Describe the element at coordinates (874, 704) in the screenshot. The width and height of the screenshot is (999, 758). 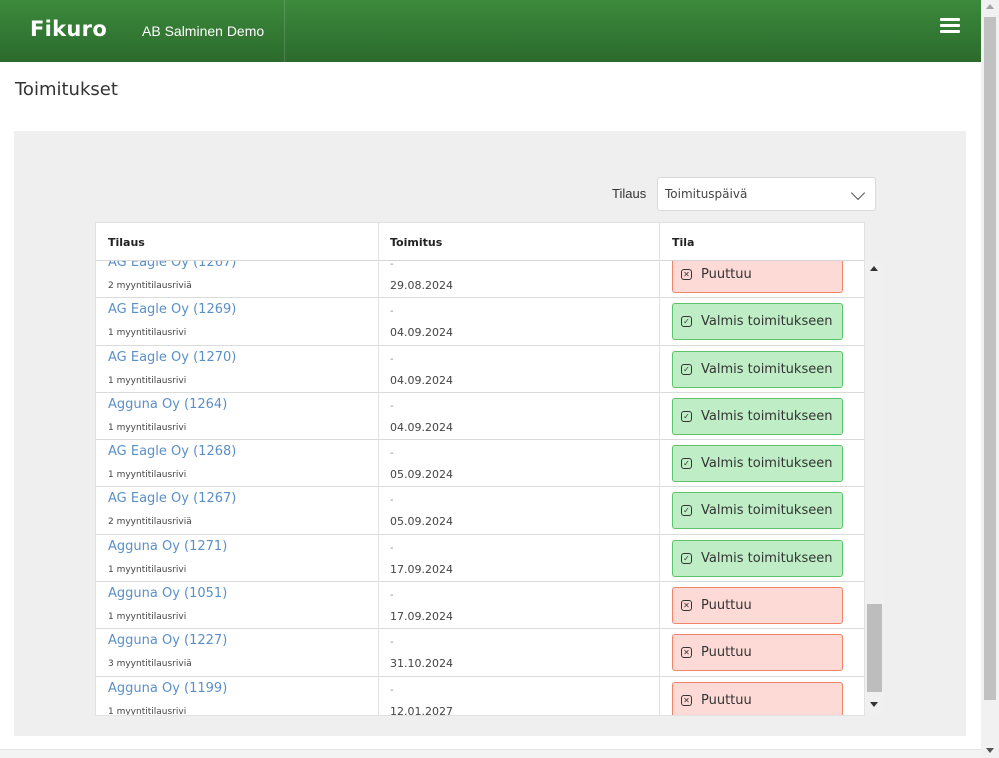
I see `scroll-down-icon` at that location.